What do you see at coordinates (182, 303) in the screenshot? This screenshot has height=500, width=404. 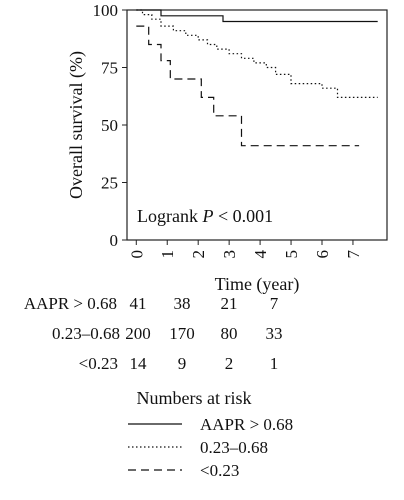 I see `risk-value: 38` at bounding box center [182, 303].